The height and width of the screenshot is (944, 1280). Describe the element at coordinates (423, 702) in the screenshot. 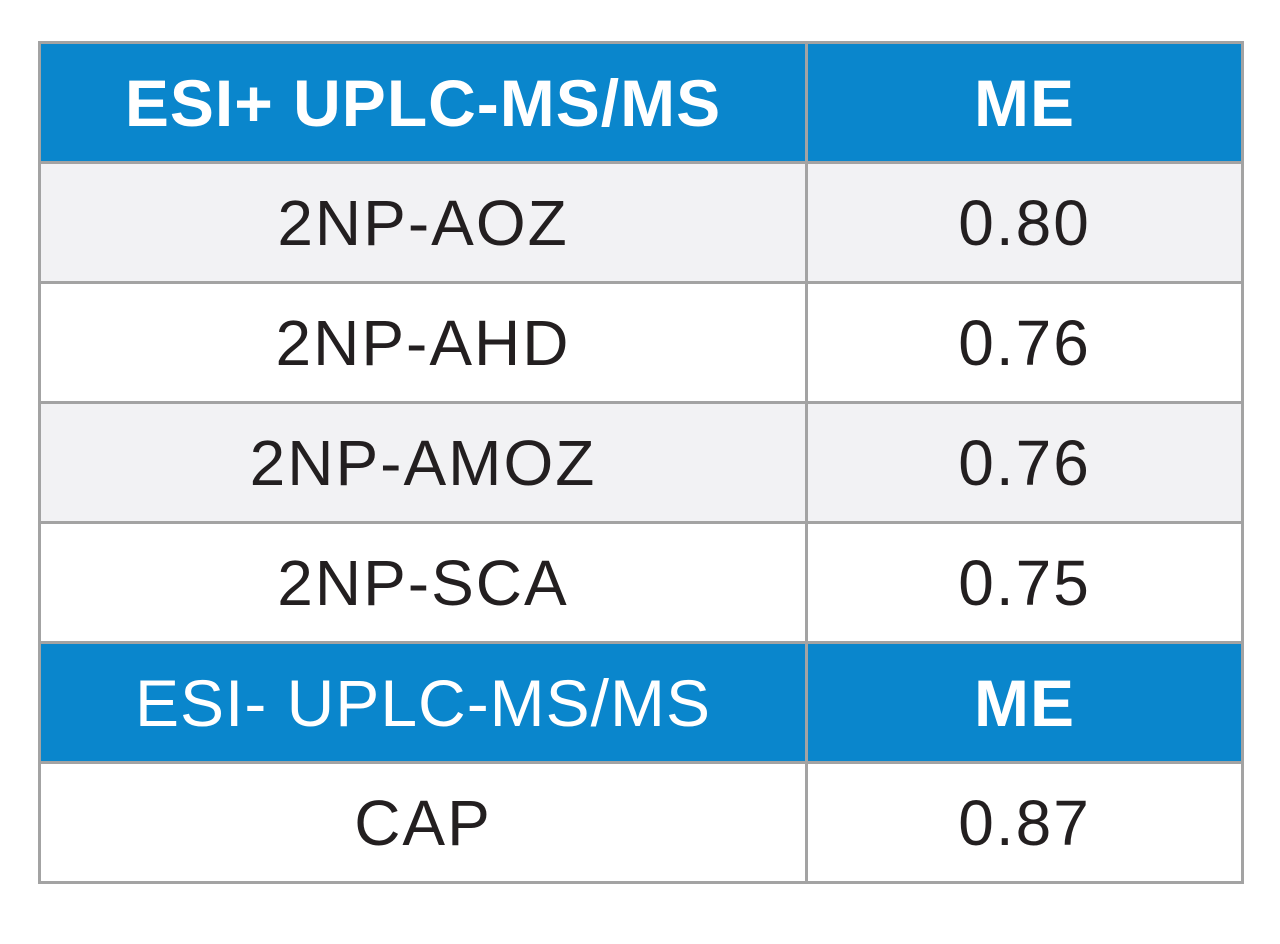

I see `method-header-cell: ESI- UPLC-MS/MS` at that location.